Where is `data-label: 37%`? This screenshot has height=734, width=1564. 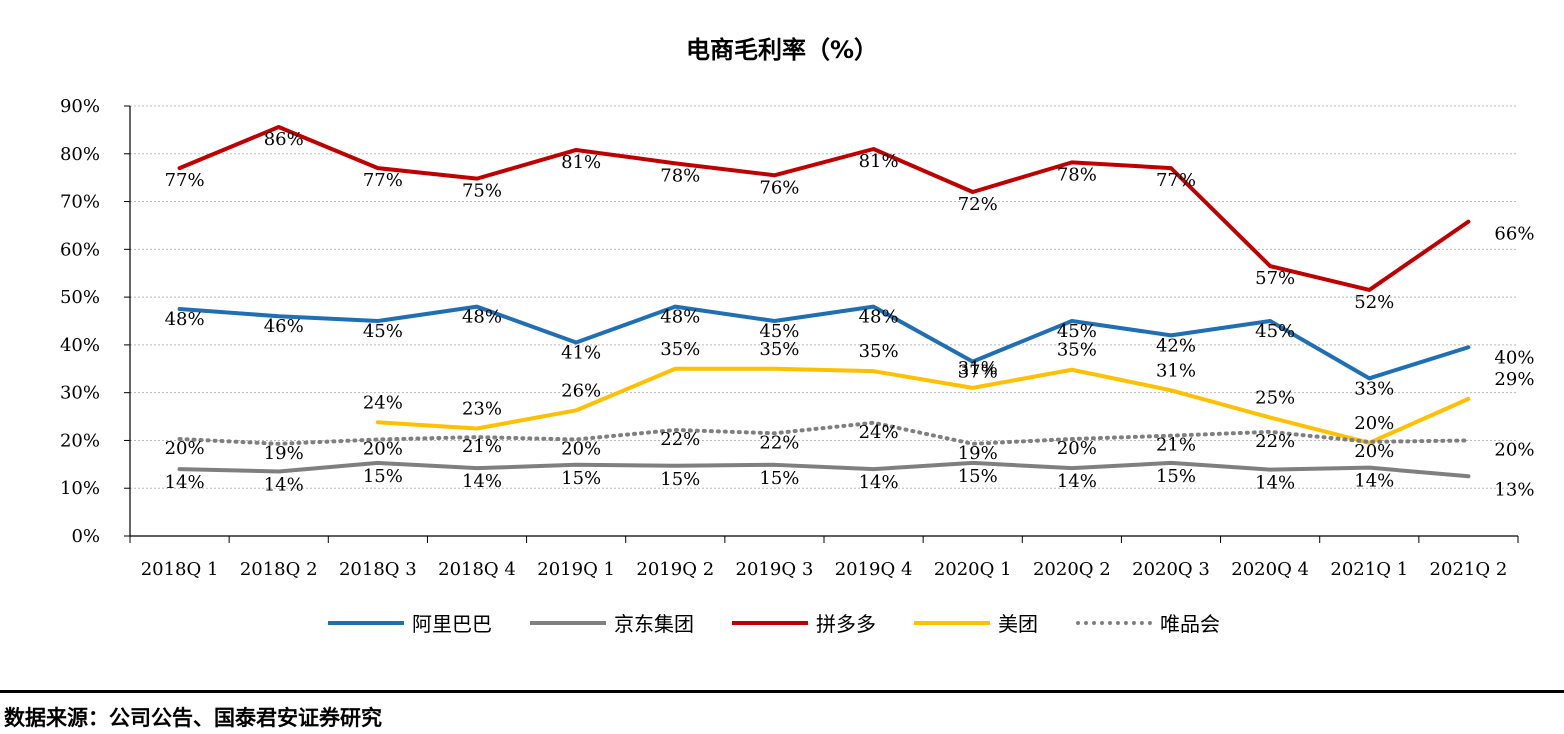
data-label: 37% is located at coordinates (978, 372).